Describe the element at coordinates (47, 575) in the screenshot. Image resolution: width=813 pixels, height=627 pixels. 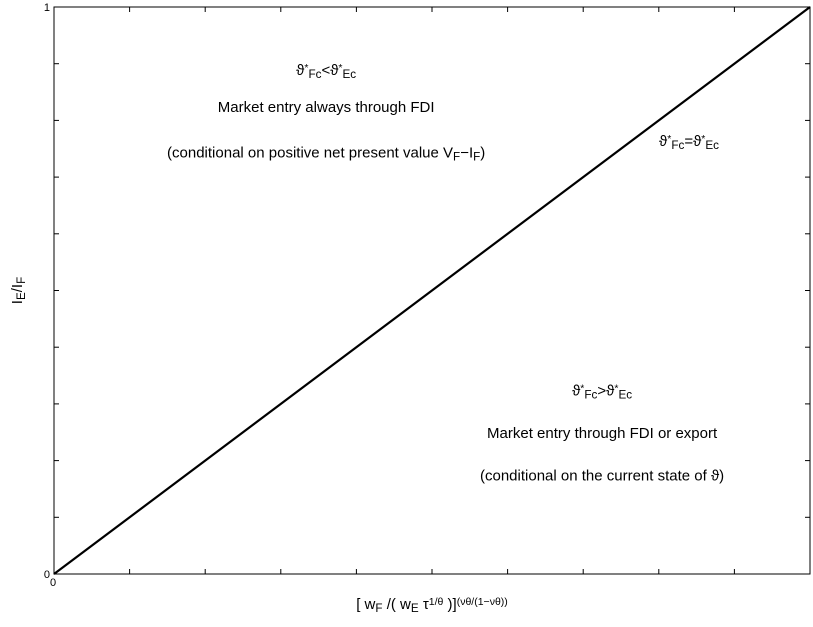
I see `y-tick-label: 0` at that location.